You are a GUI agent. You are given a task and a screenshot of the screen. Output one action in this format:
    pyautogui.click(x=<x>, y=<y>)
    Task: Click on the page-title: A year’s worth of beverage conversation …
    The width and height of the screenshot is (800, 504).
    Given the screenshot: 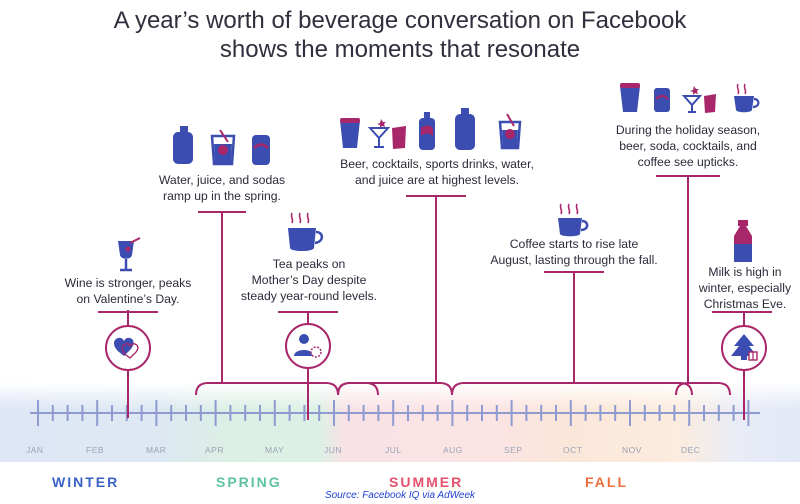 What is the action you would take?
    pyautogui.click(x=400, y=20)
    